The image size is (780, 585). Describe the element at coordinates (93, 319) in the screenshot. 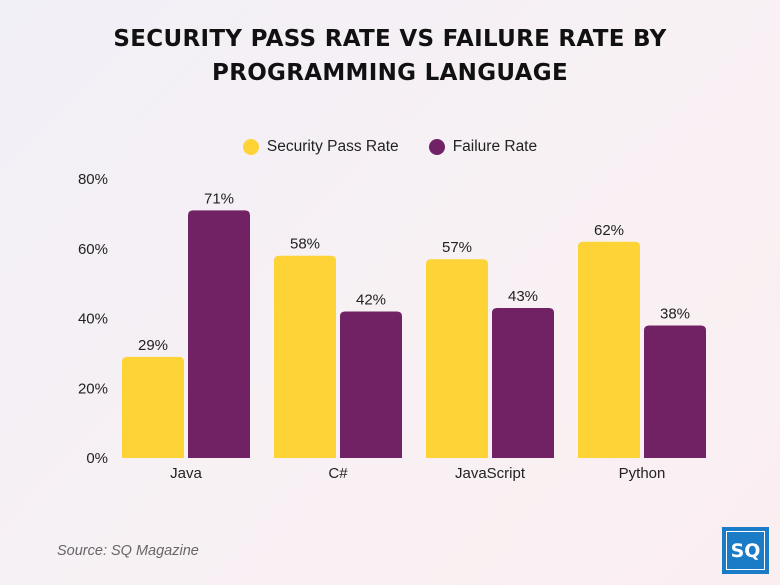

I see `y-tick-label: 40%` at that location.